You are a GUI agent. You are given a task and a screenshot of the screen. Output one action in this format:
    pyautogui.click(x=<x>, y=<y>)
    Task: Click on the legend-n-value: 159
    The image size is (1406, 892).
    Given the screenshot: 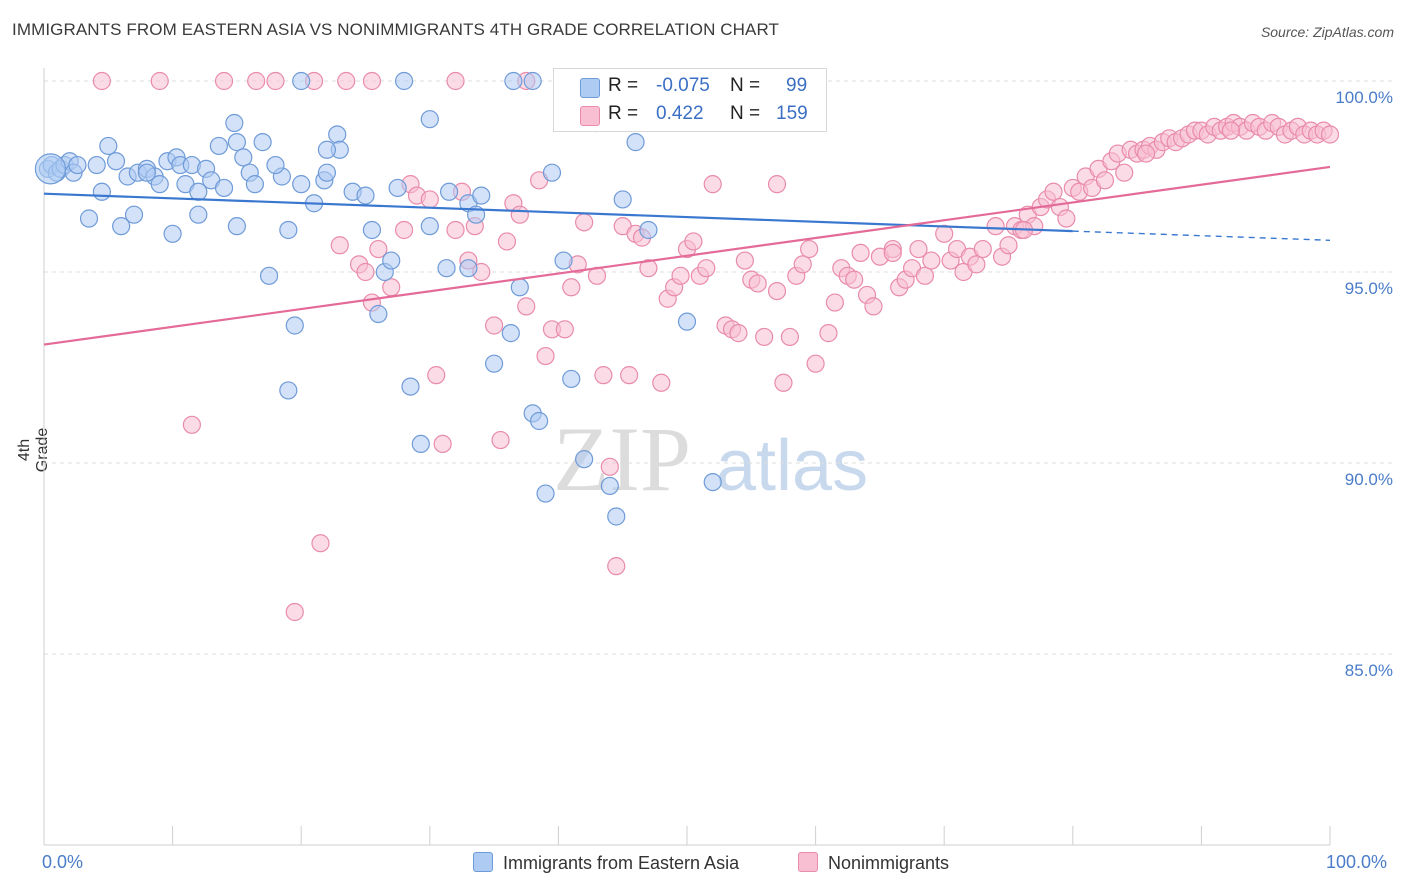 What is the action you would take?
    pyautogui.click(x=792, y=113)
    